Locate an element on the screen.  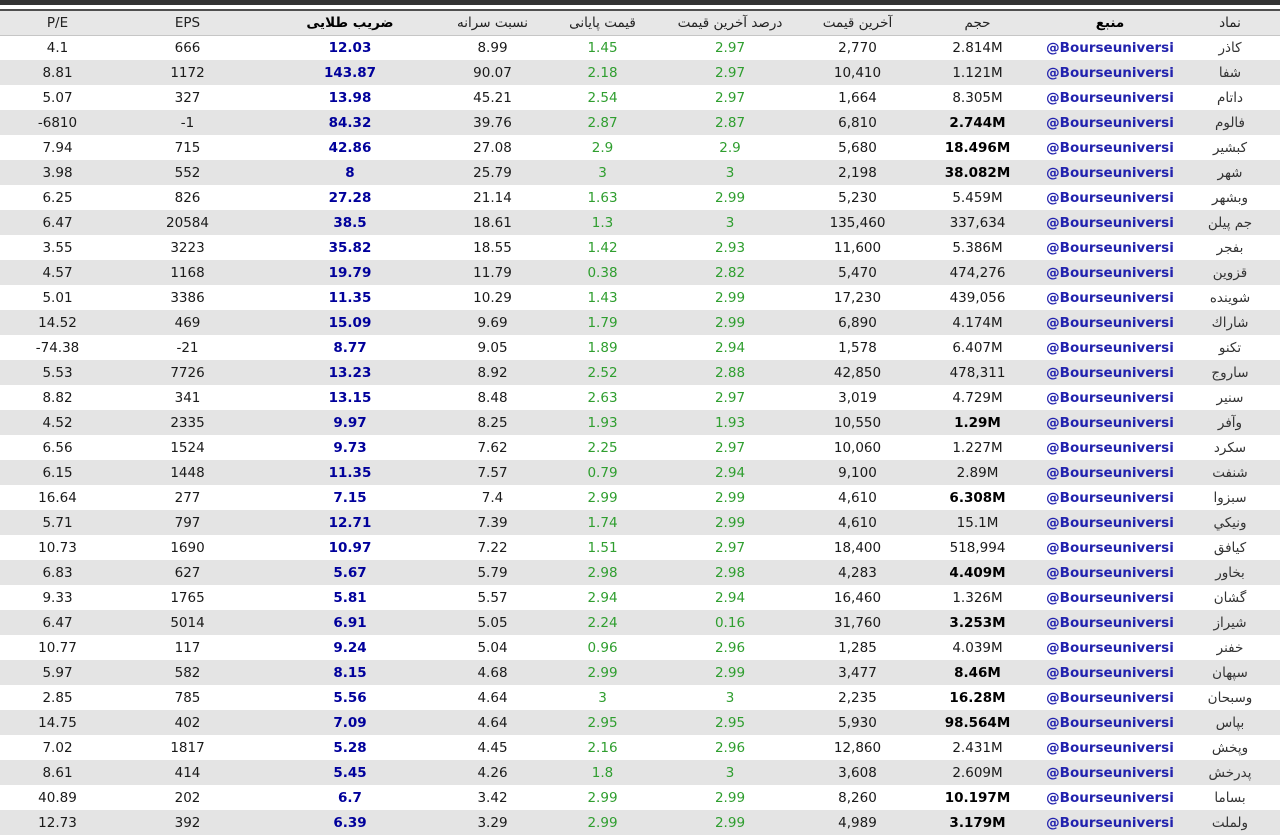
cell-last-price: 3,019 is located at coordinates (857, 397).